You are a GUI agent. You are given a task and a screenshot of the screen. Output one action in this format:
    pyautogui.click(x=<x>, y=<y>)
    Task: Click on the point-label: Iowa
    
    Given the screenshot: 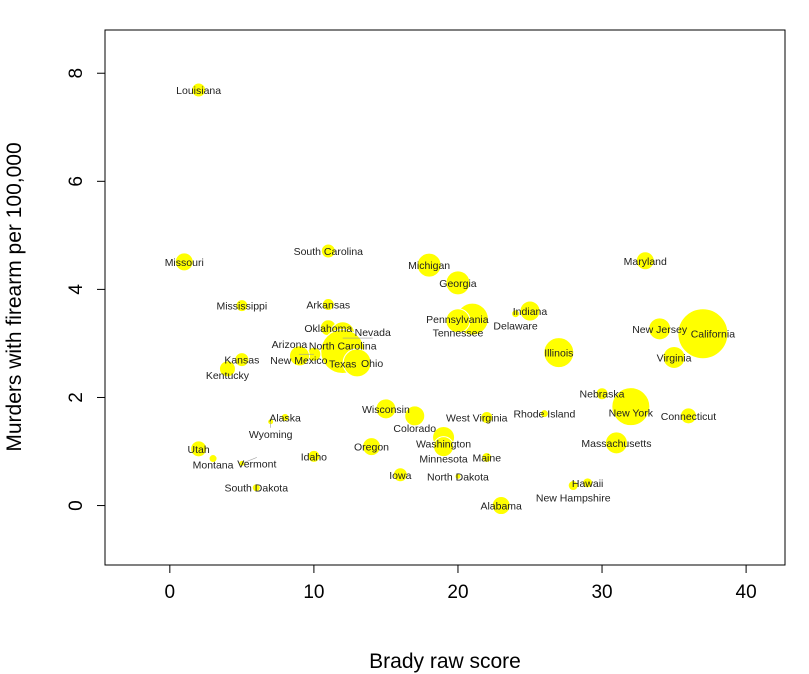 What is the action you would take?
    pyautogui.click(x=400, y=476)
    